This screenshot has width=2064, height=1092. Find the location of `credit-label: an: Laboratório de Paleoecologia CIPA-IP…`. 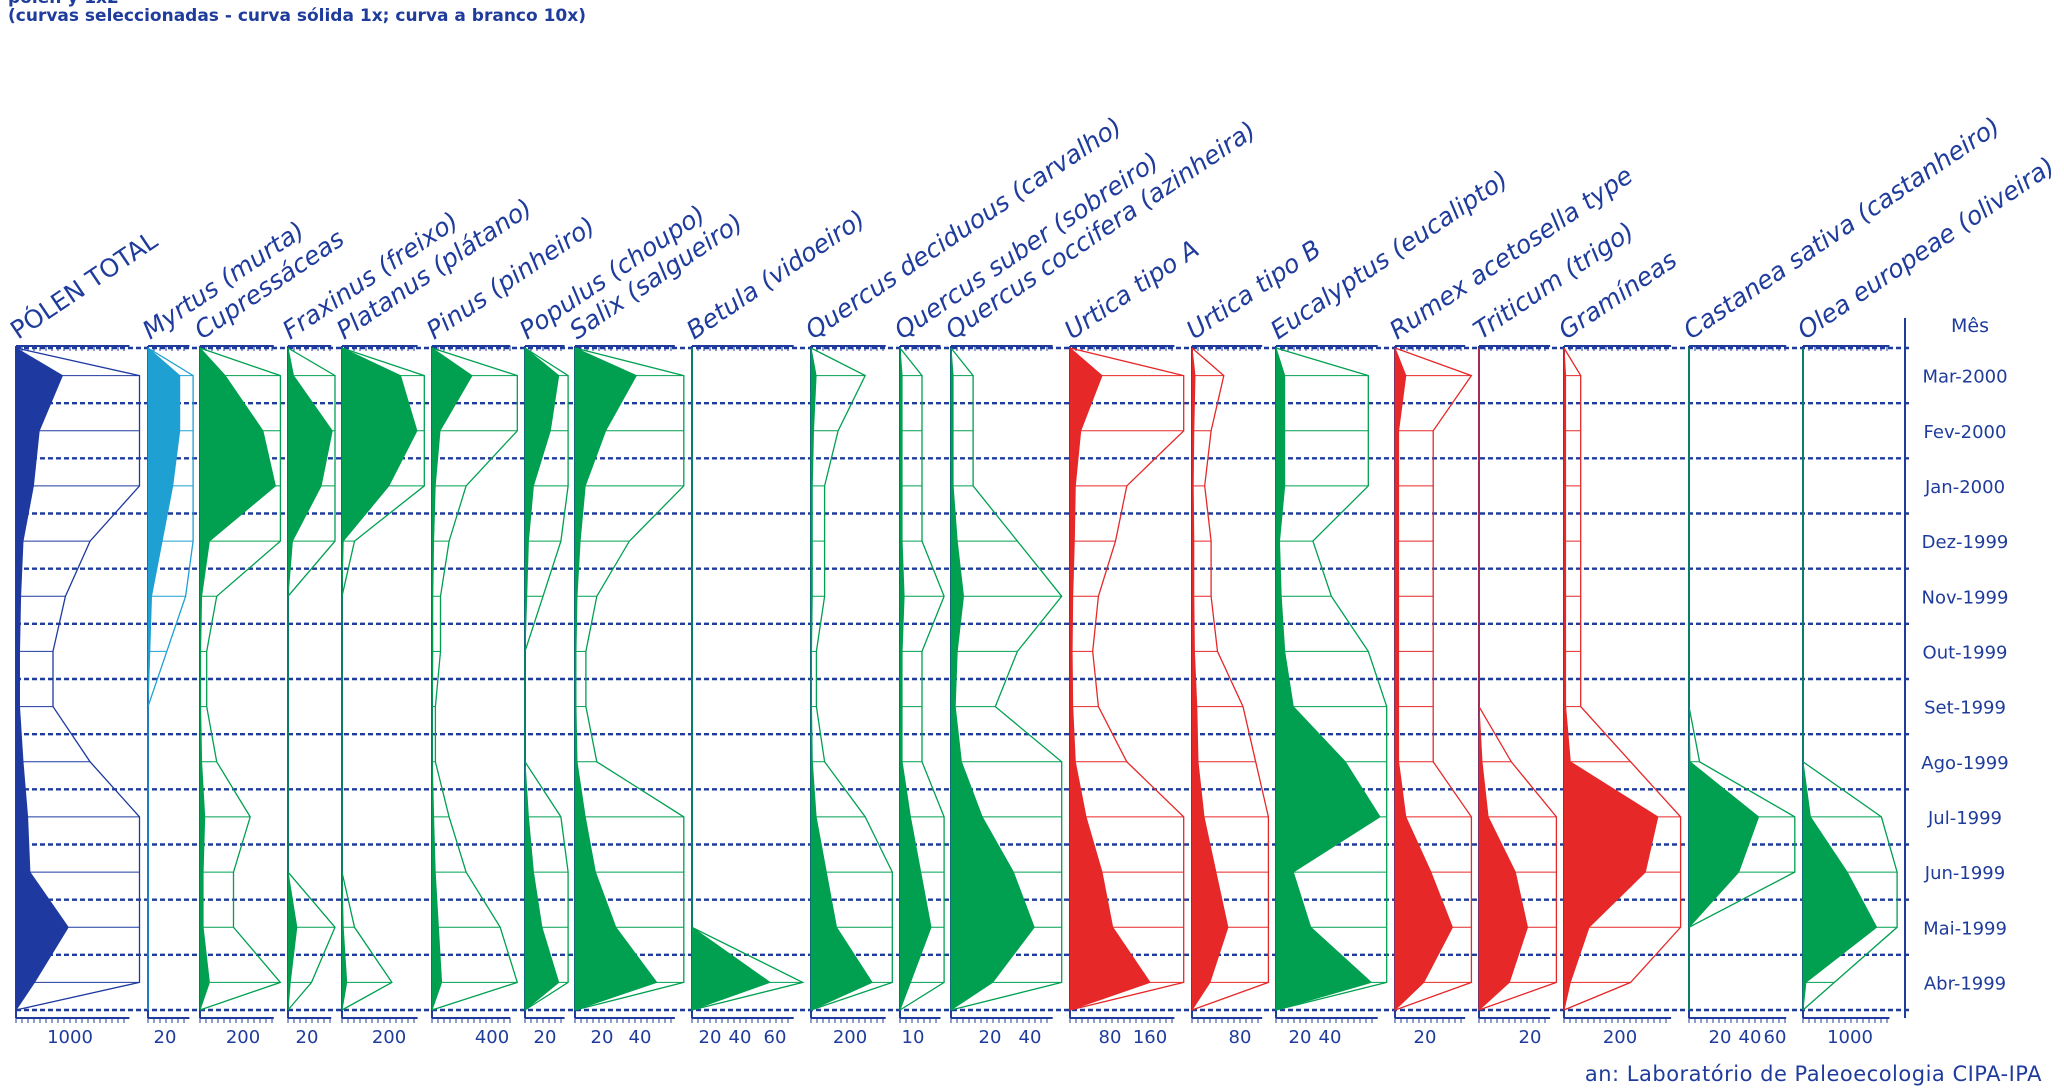

credit-label: an: Laboratório de Paleoecologia CIPA-IP… is located at coordinates (1813, 1074).